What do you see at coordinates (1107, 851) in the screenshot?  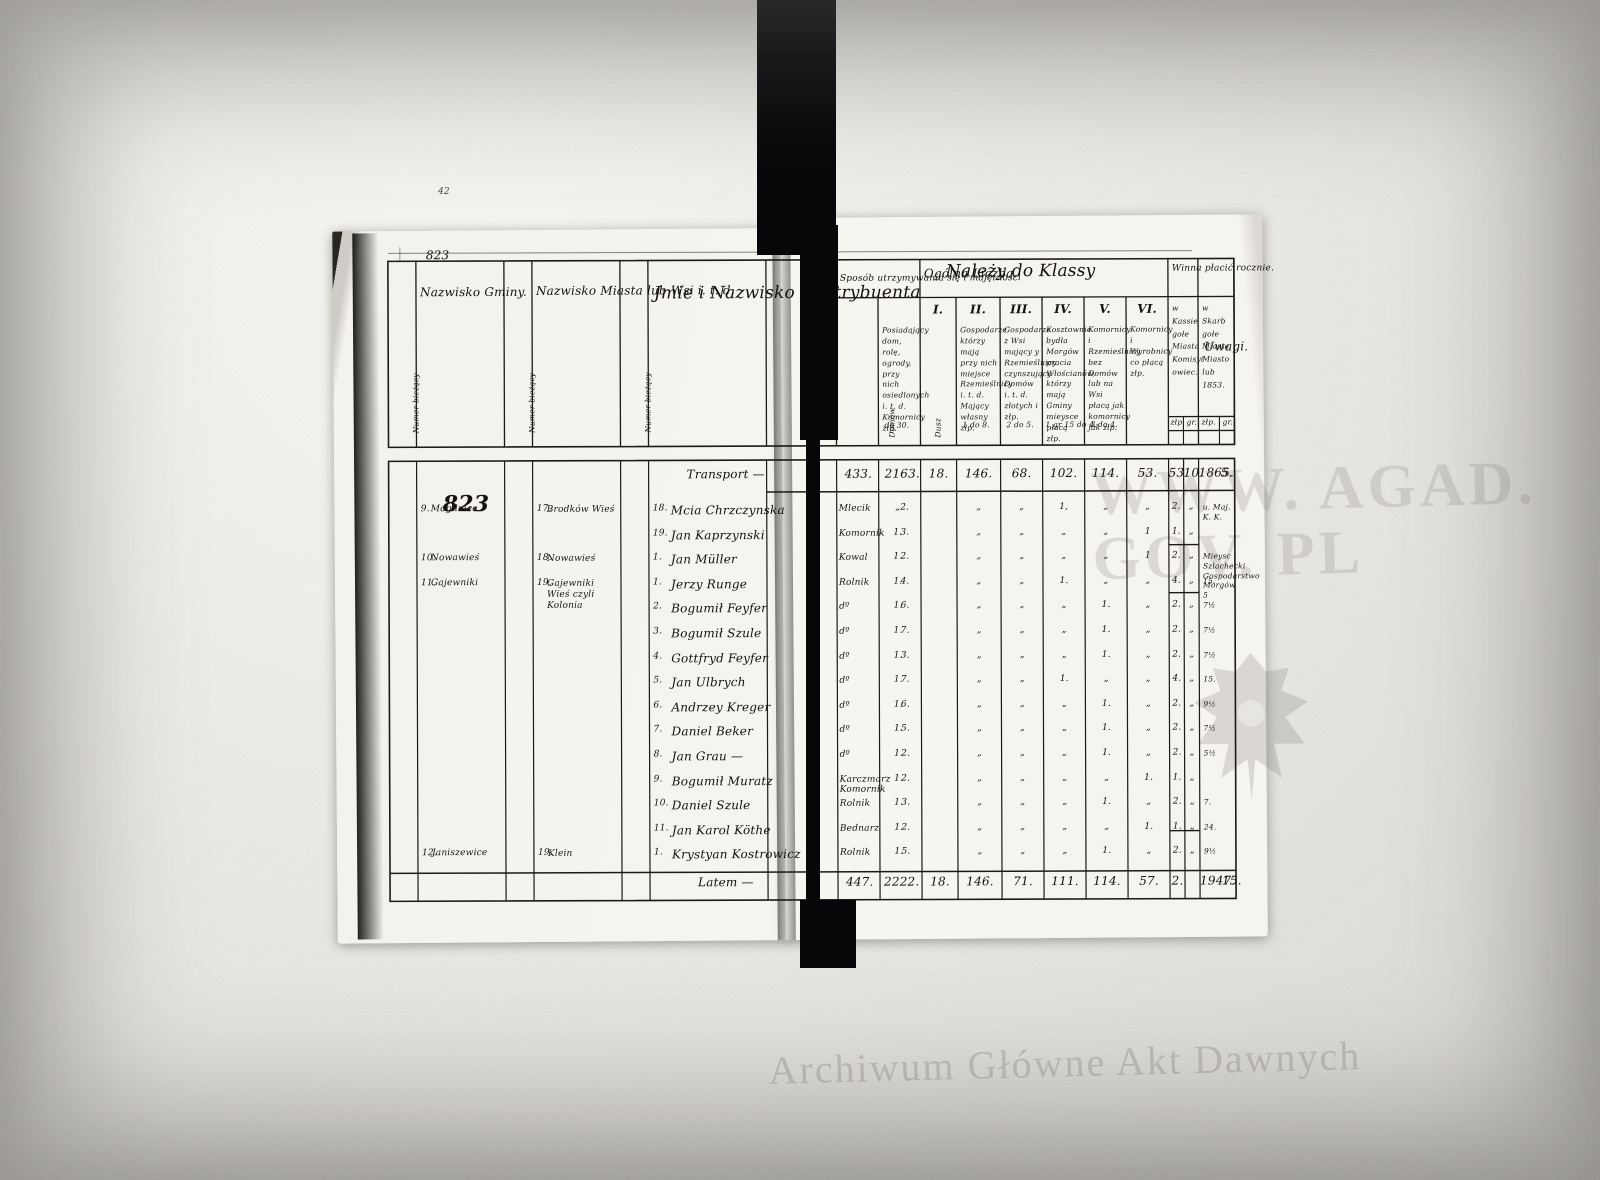 I see `row-14-klasa-5: 1.` at bounding box center [1107, 851].